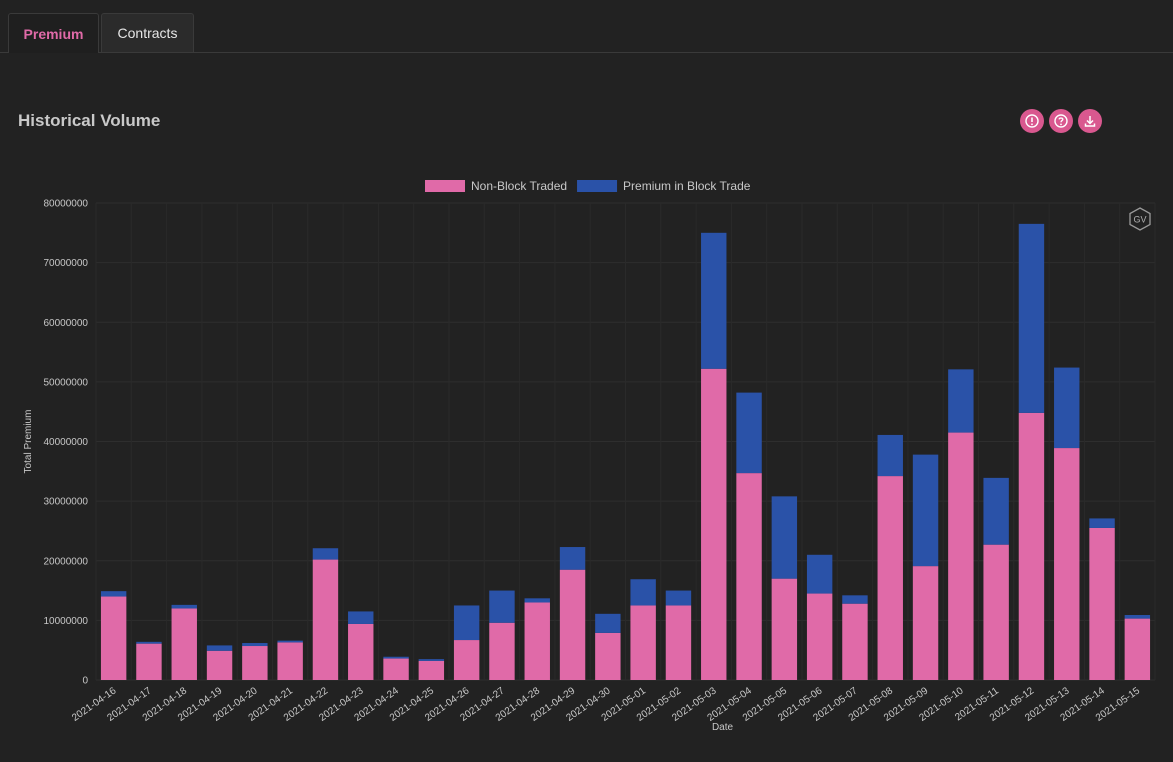 This screenshot has height=762, width=1173. I want to click on y-axis-title: Total Premium, so click(28, 442).